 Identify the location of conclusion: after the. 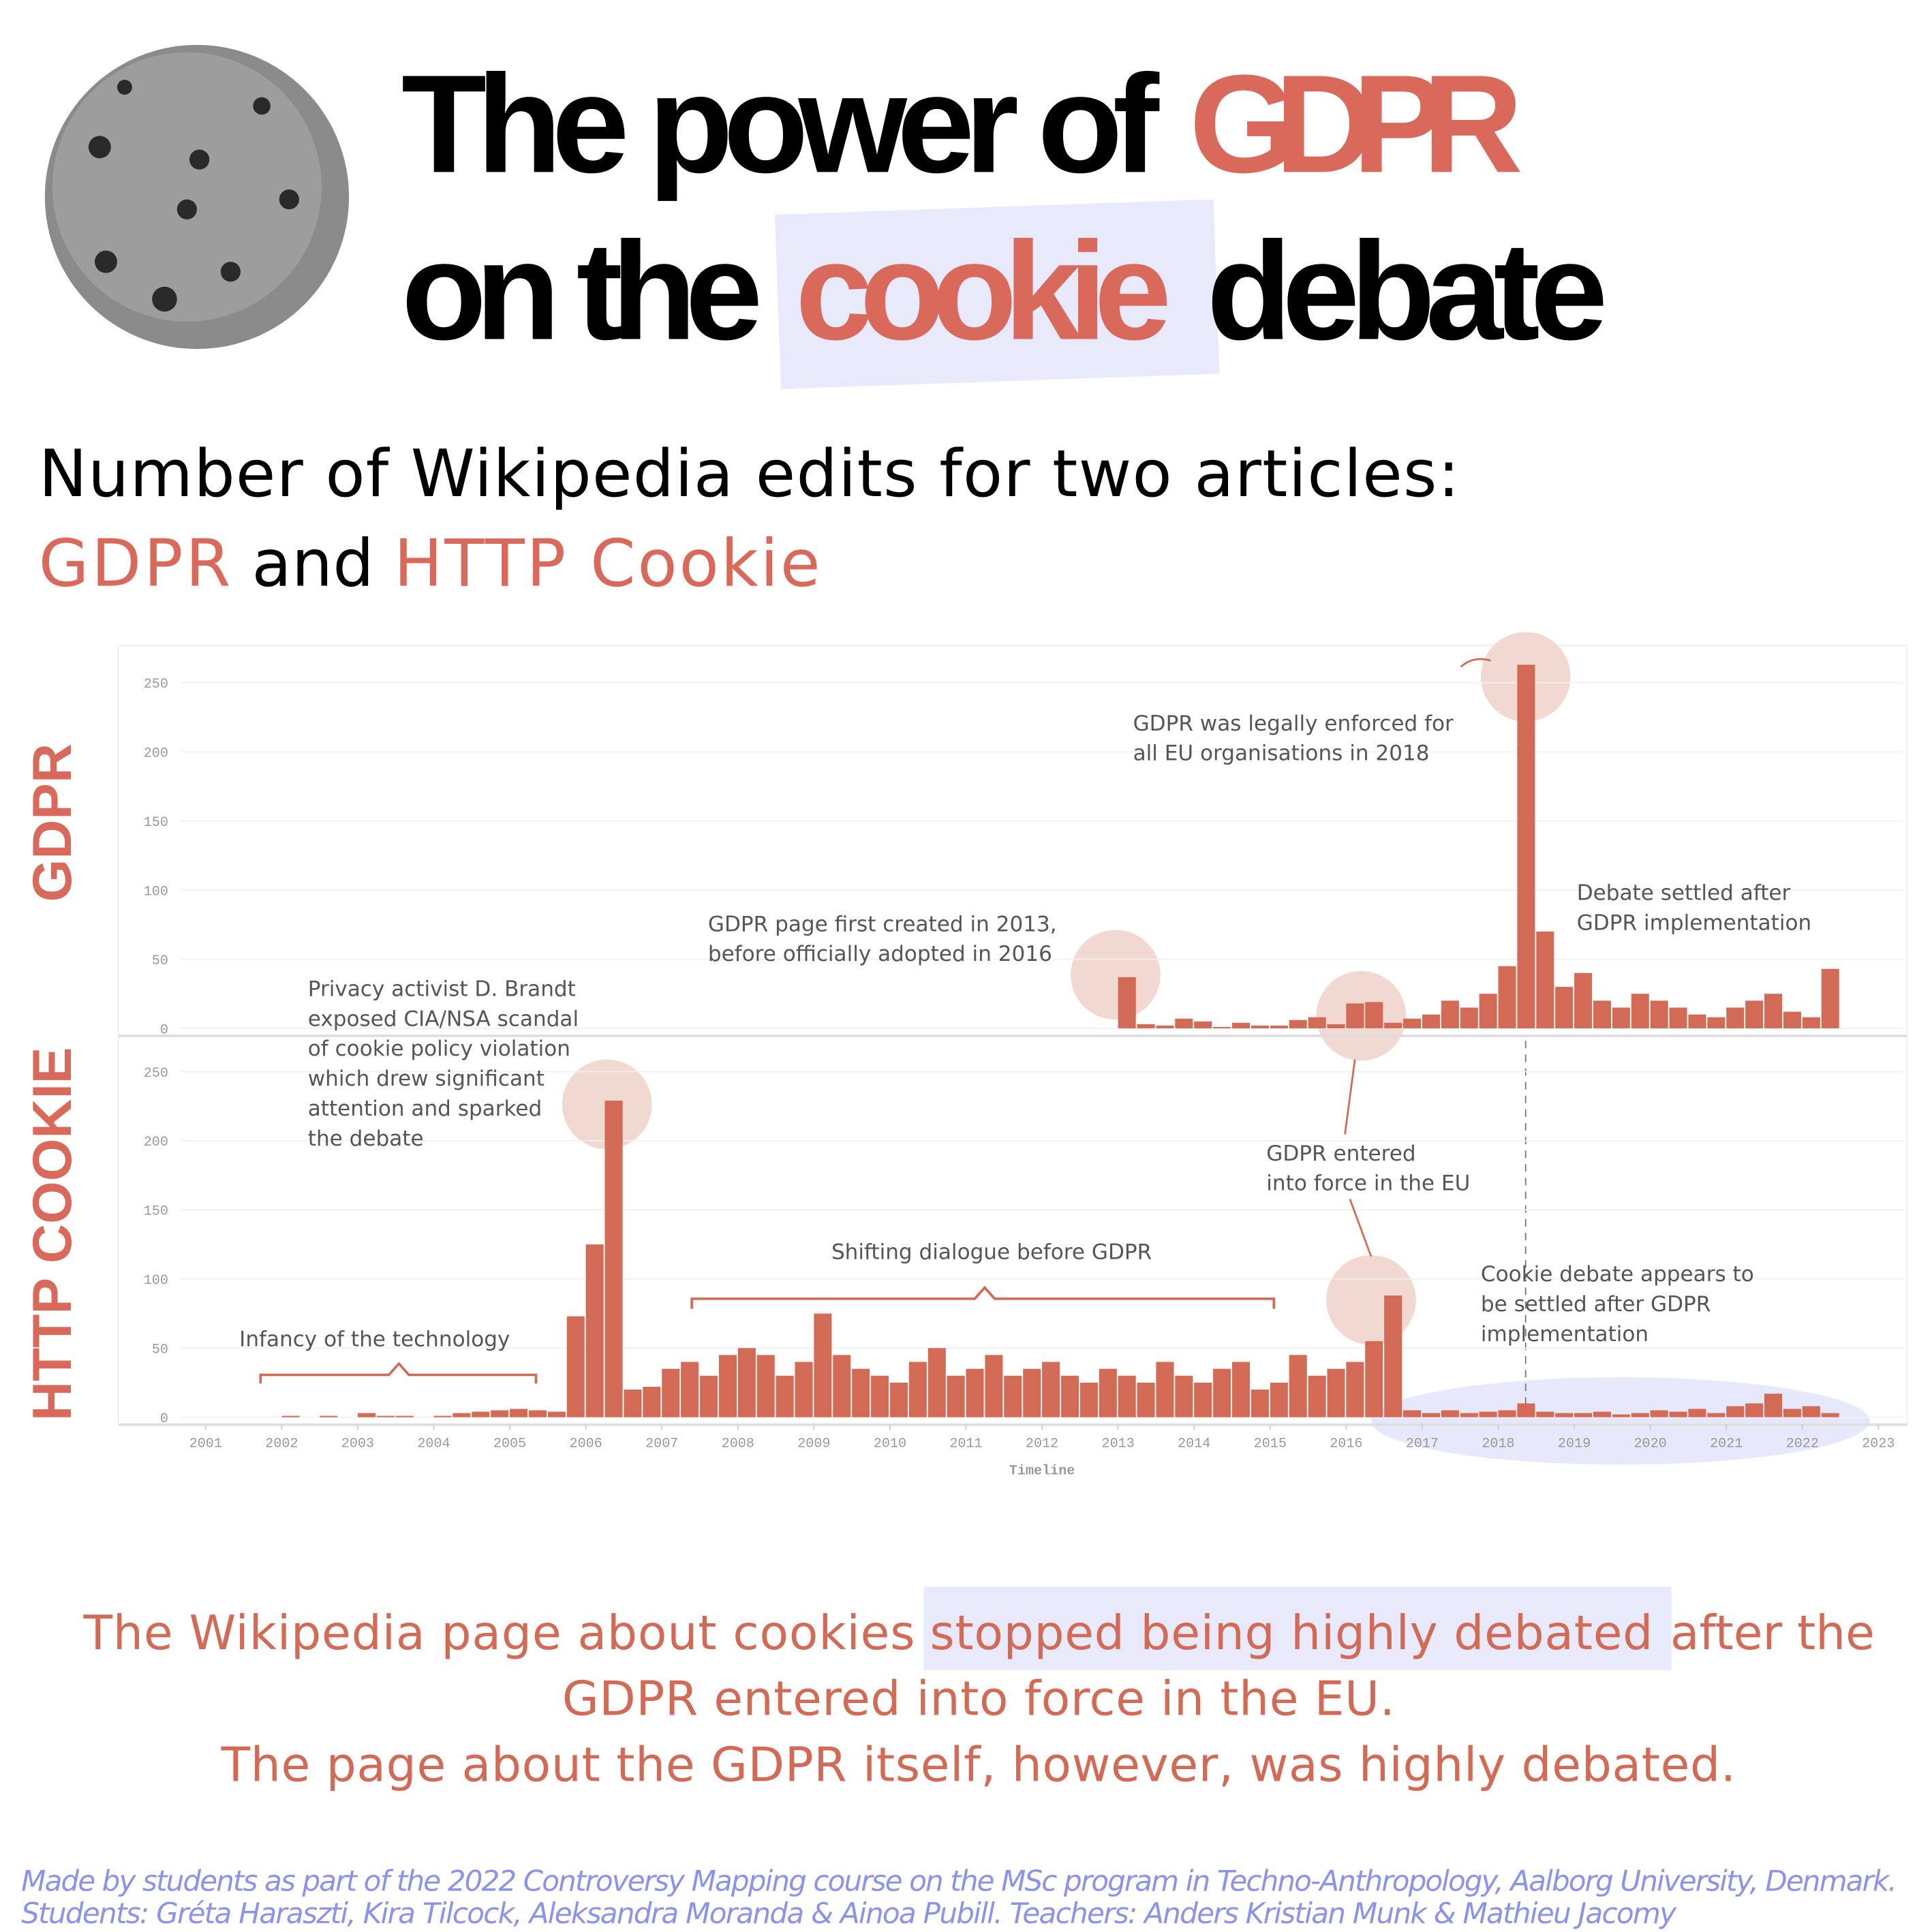
(1773, 1633).